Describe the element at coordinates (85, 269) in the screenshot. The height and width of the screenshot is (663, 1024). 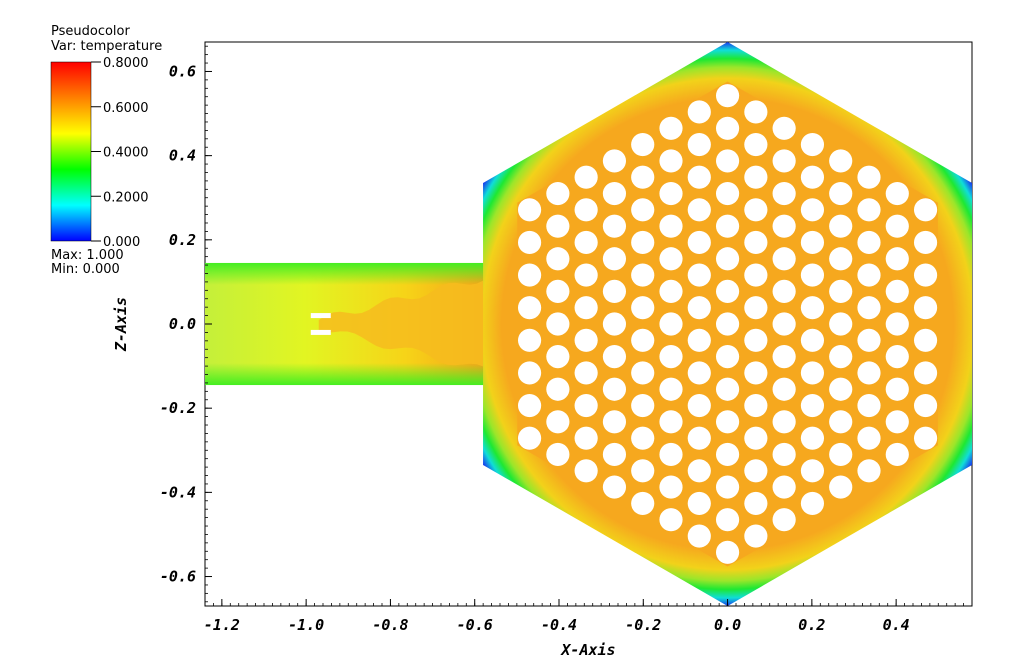
I see `legend-min: Min: 0.000` at that location.